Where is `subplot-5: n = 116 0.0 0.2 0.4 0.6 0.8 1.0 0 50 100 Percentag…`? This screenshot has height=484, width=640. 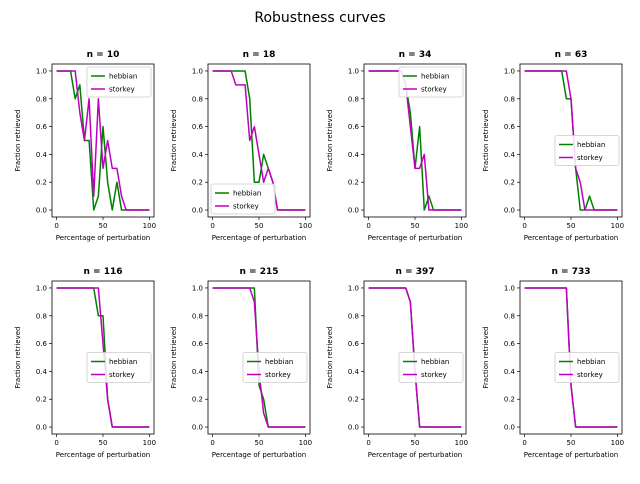
subplot-5: n = 116 0.0 0.2 0.4 0.6 0.8 1.0 0 50 100 Percentag… is located at coordinates (85, 363).